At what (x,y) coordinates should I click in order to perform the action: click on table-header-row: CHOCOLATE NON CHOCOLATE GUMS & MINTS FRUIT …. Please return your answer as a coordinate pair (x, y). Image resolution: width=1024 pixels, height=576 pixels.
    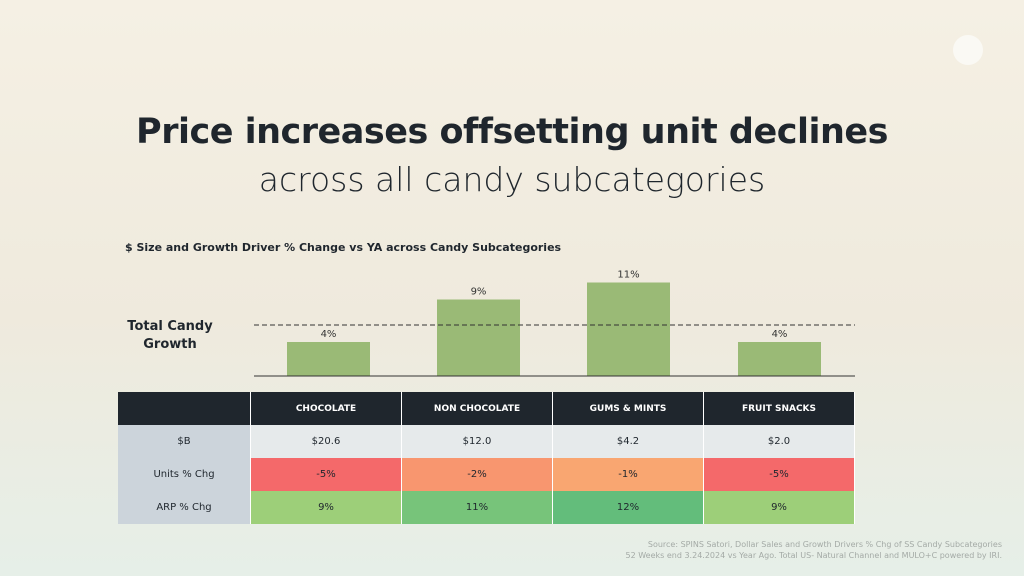
    Looking at the image, I should click on (486, 408).